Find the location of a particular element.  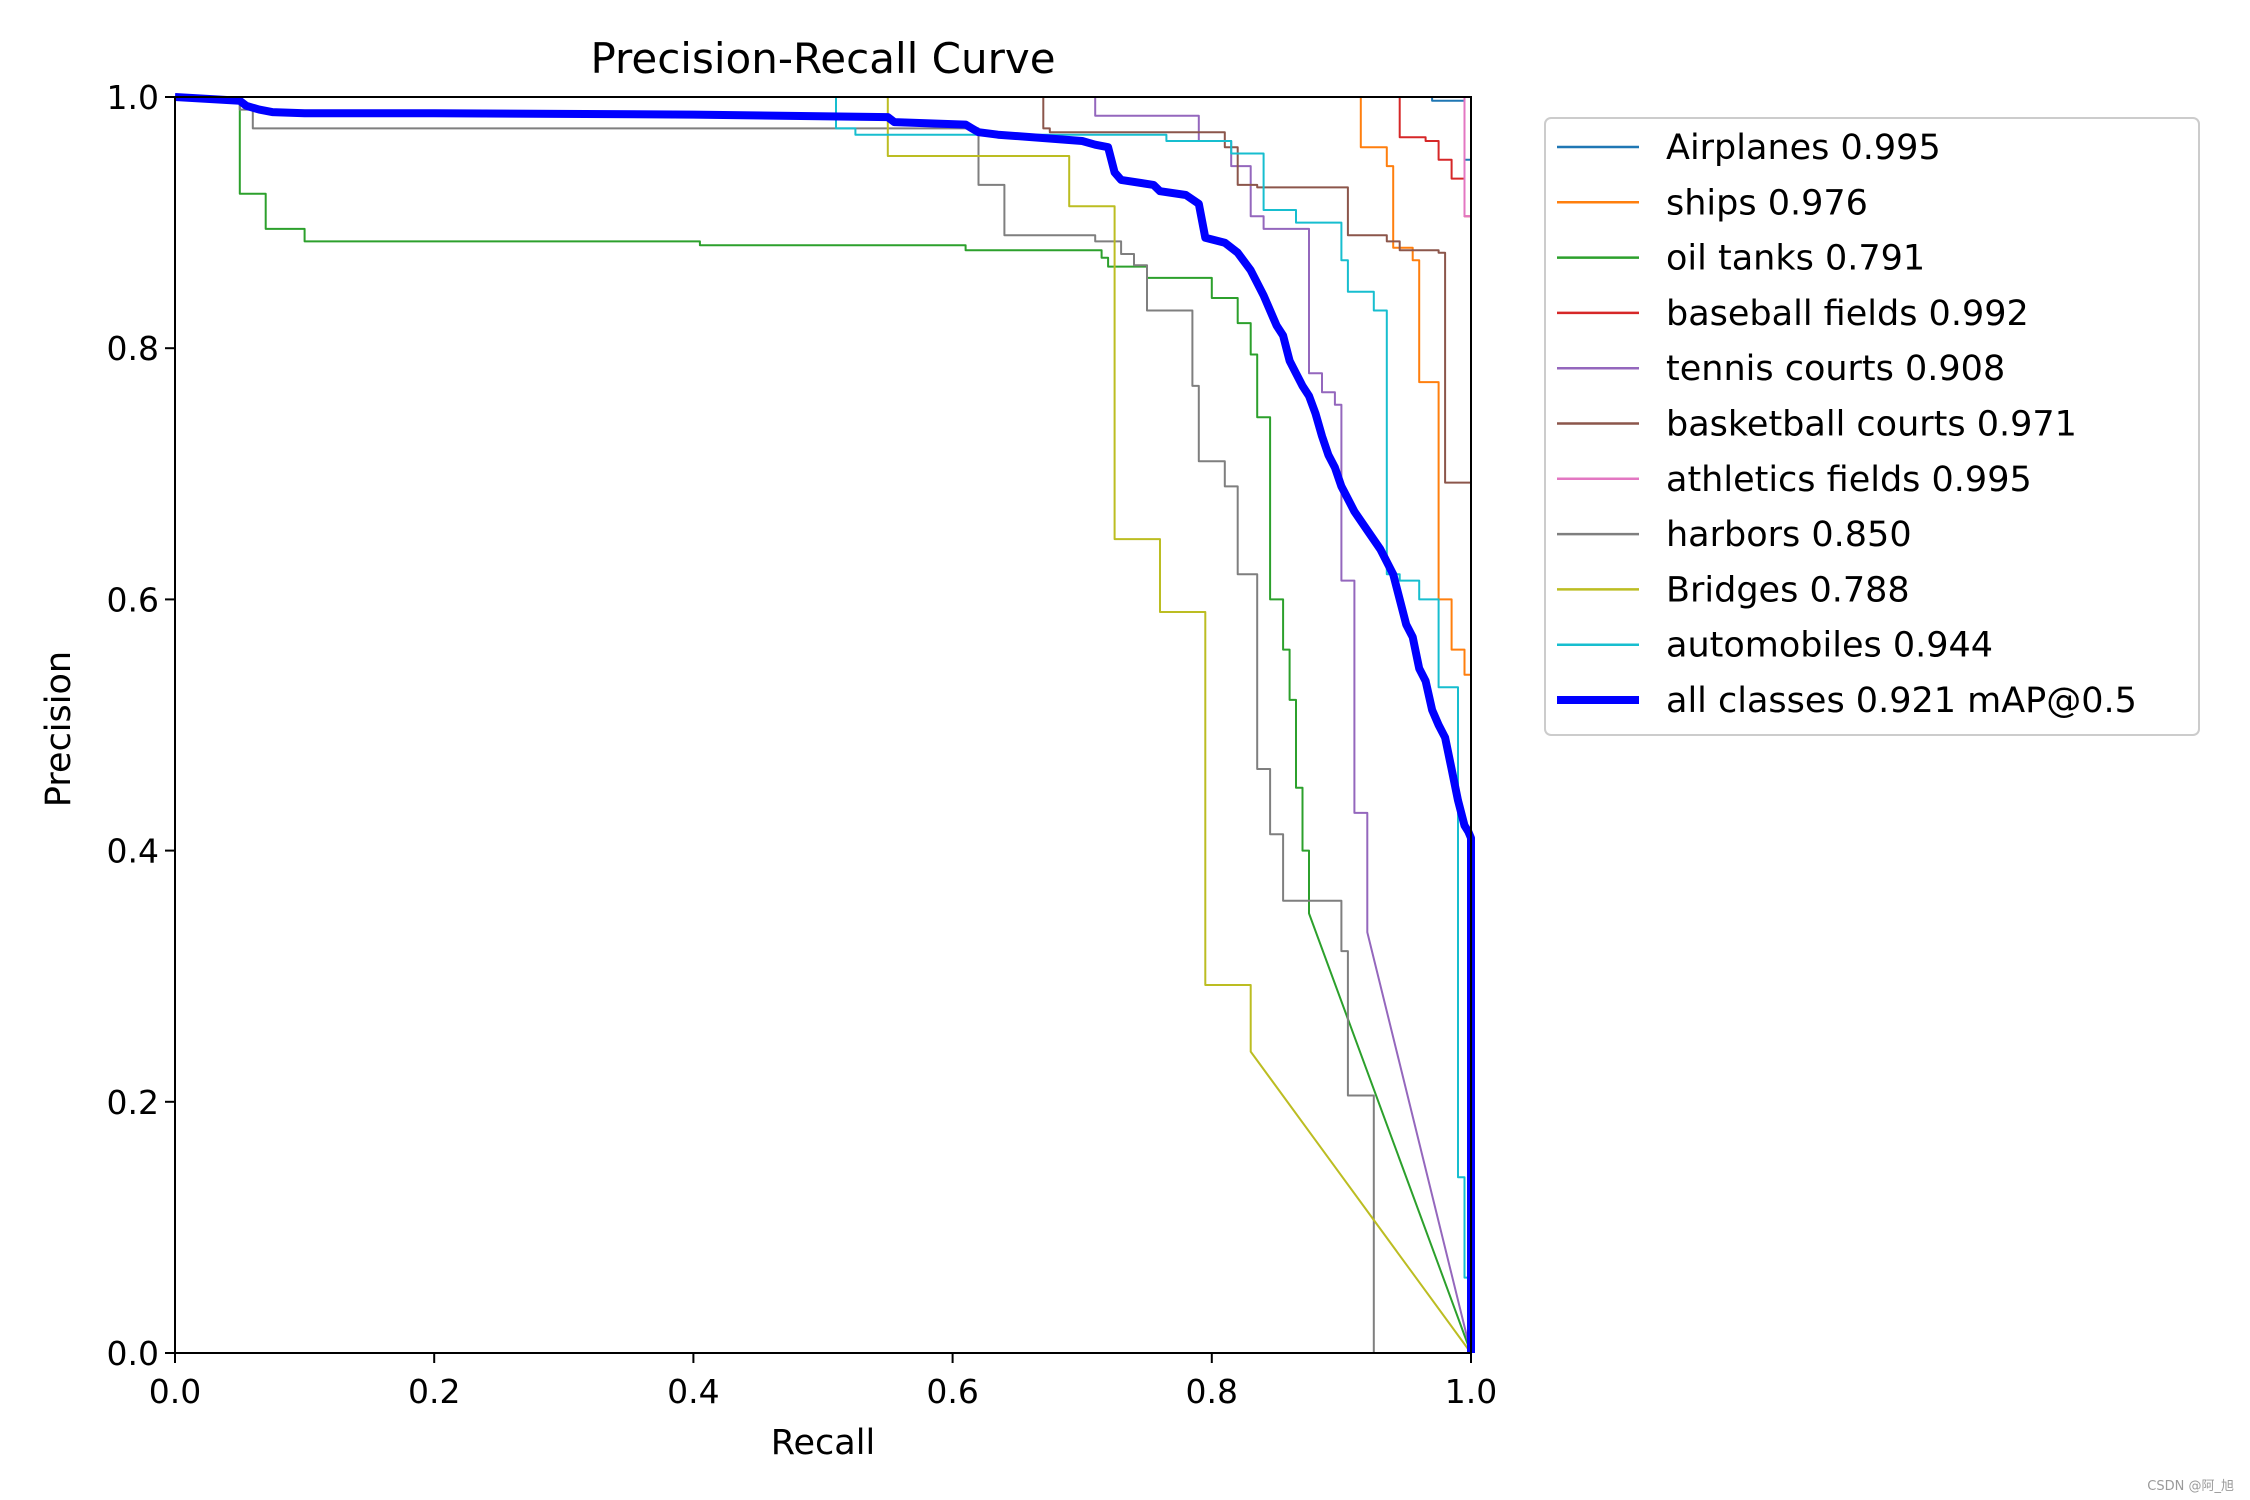

legend-entry-oil-tanks: oil tanks 0.791 is located at coordinates (1741, 259).